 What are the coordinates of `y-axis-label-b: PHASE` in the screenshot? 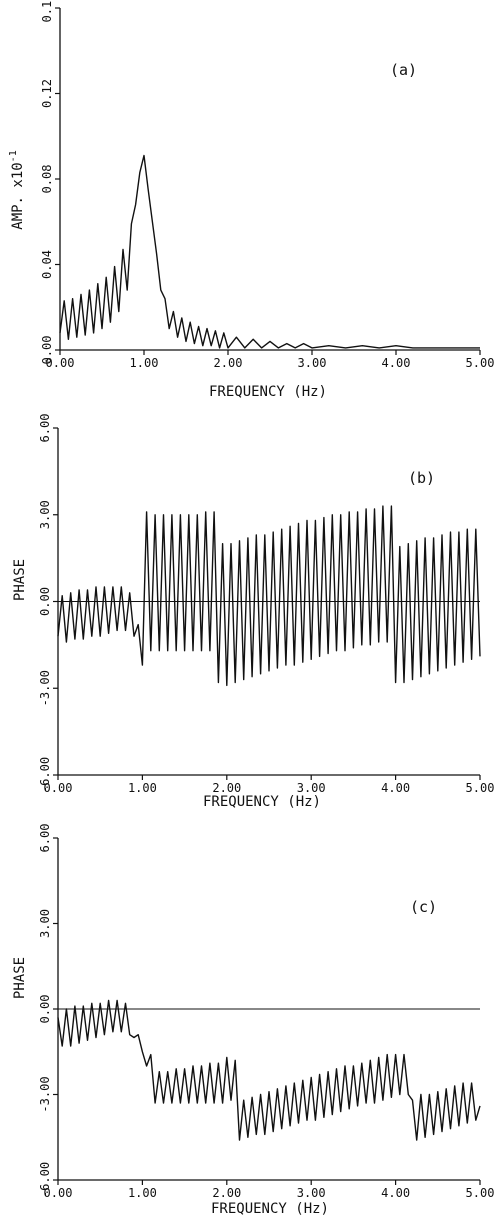 It's located at (20, 580).